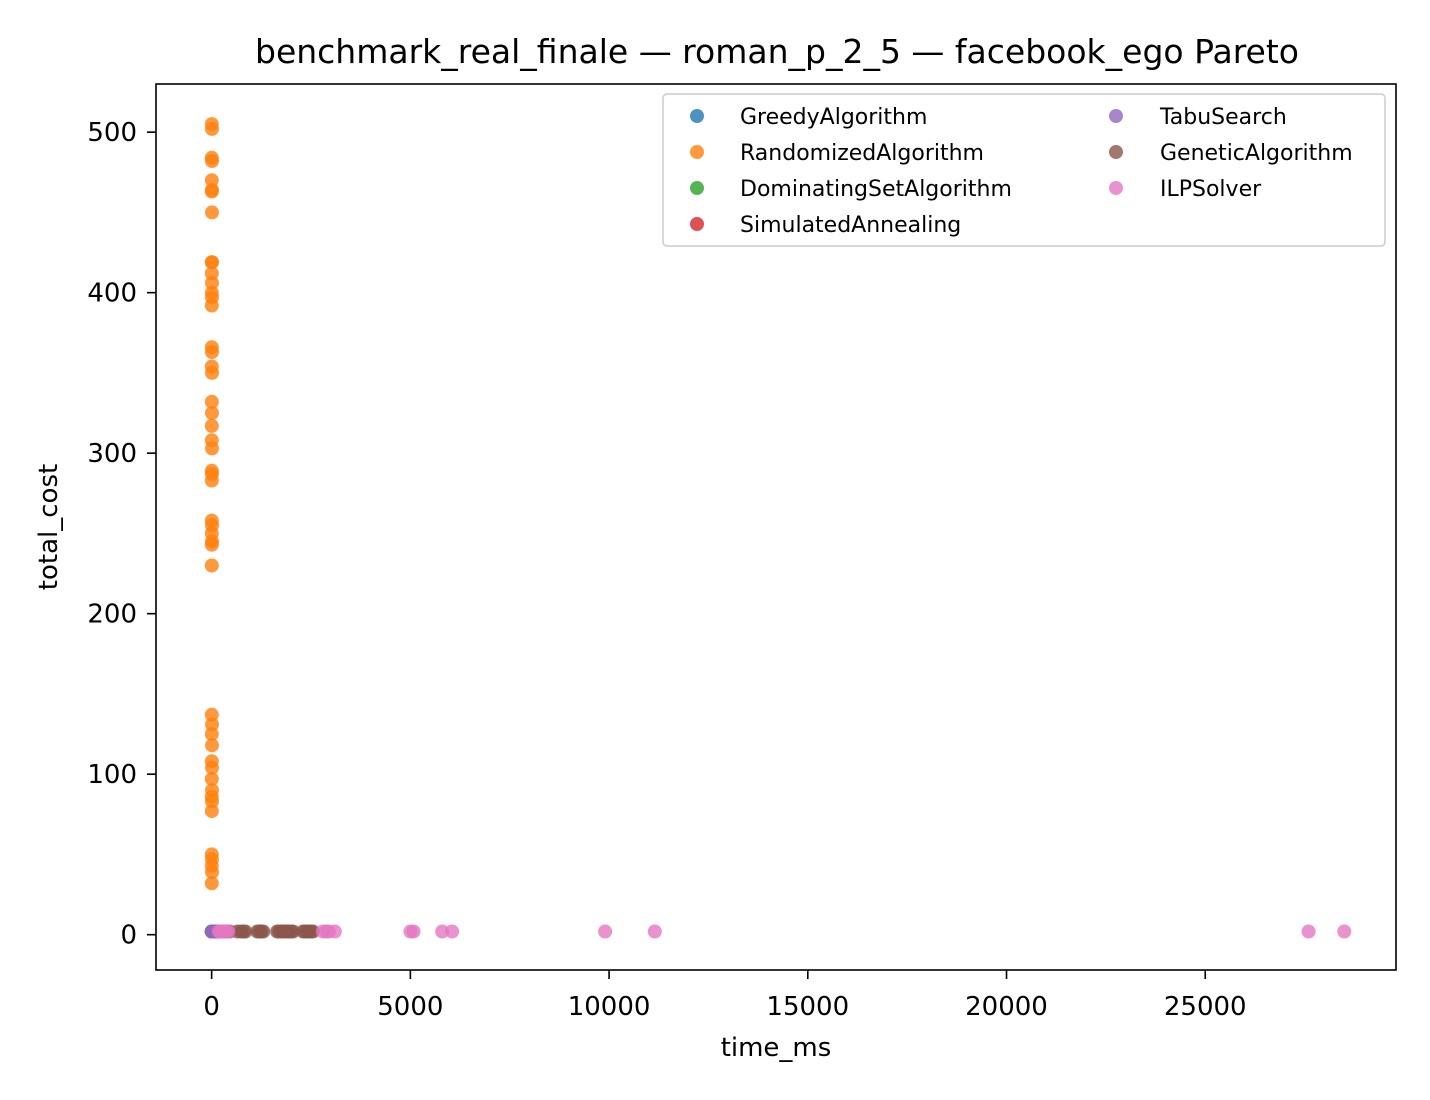 The height and width of the screenshot is (1100, 1430). Describe the element at coordinates (876, 189) in the screenshot. I see `legend-label-DominatingSetAlgorithm: DominatingSetAlgorithm` at that location.